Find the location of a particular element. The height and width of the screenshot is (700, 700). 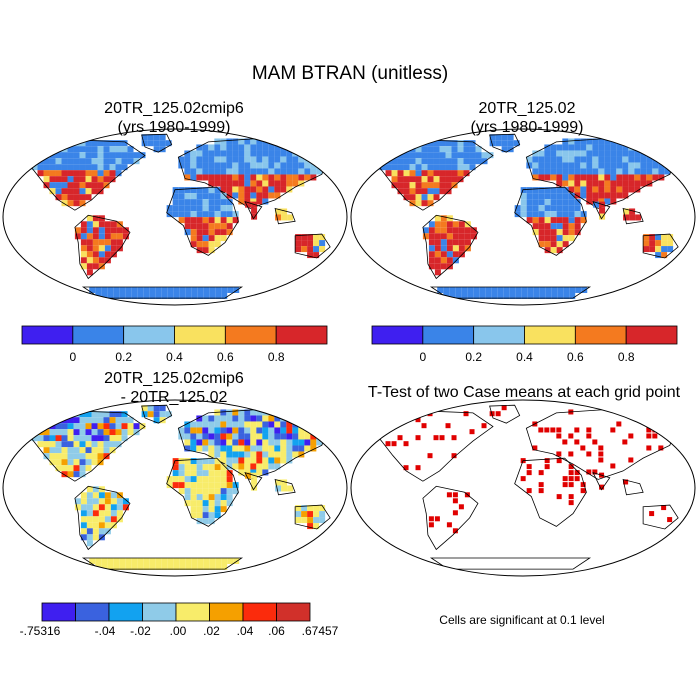

colorbar-label: .02 is located at coordinates (211, 631).